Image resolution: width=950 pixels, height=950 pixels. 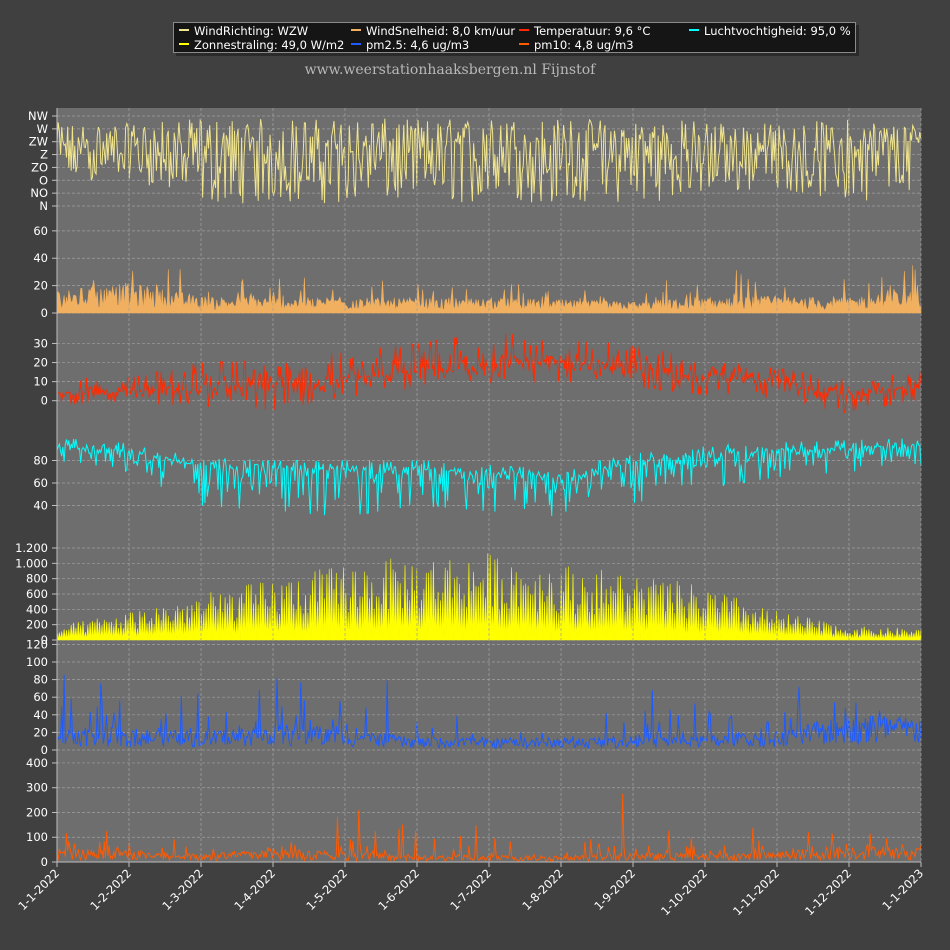 I want to click on y-tick-label: 120, so click(x=37, y=644).